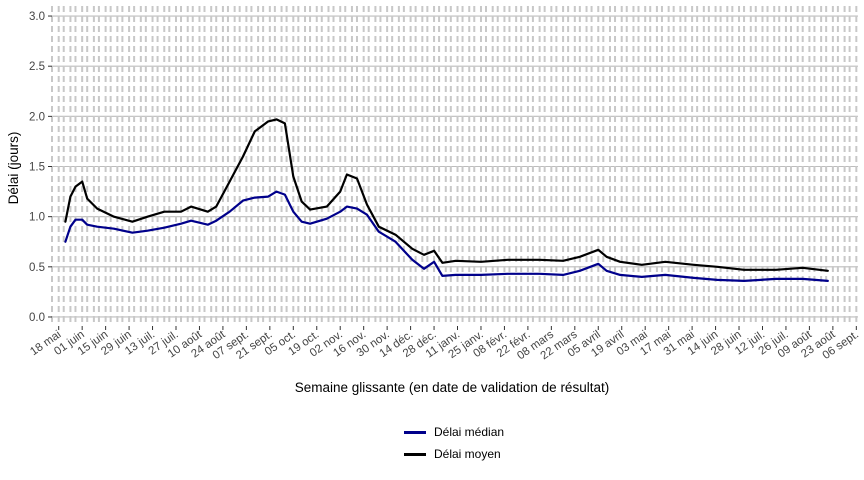  I want to click on legend: Délai médian Délai moyen, so click(454, 443).